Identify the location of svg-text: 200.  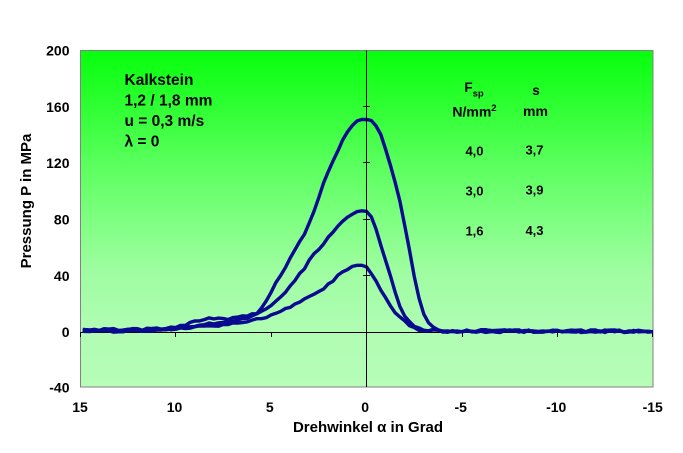
(58, 51).